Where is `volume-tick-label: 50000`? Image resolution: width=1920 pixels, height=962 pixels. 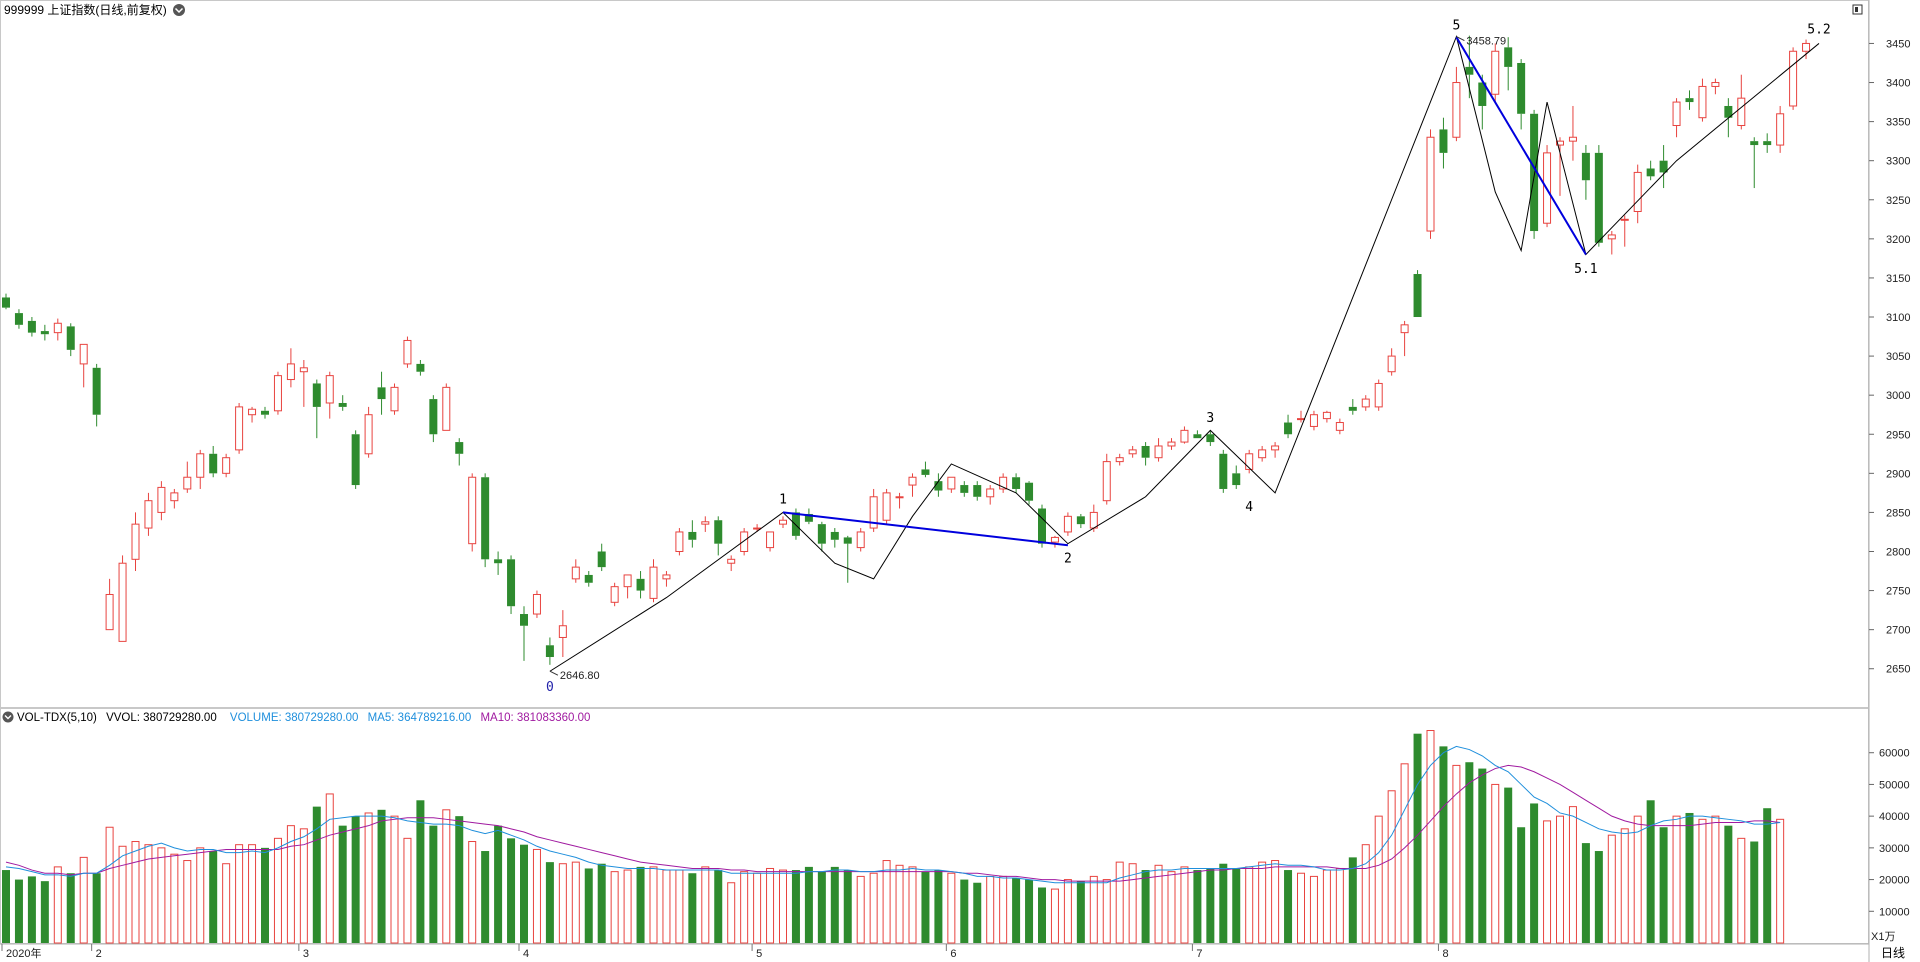 volume-tick-label: 50000 is located at coordinates (1894, 785).